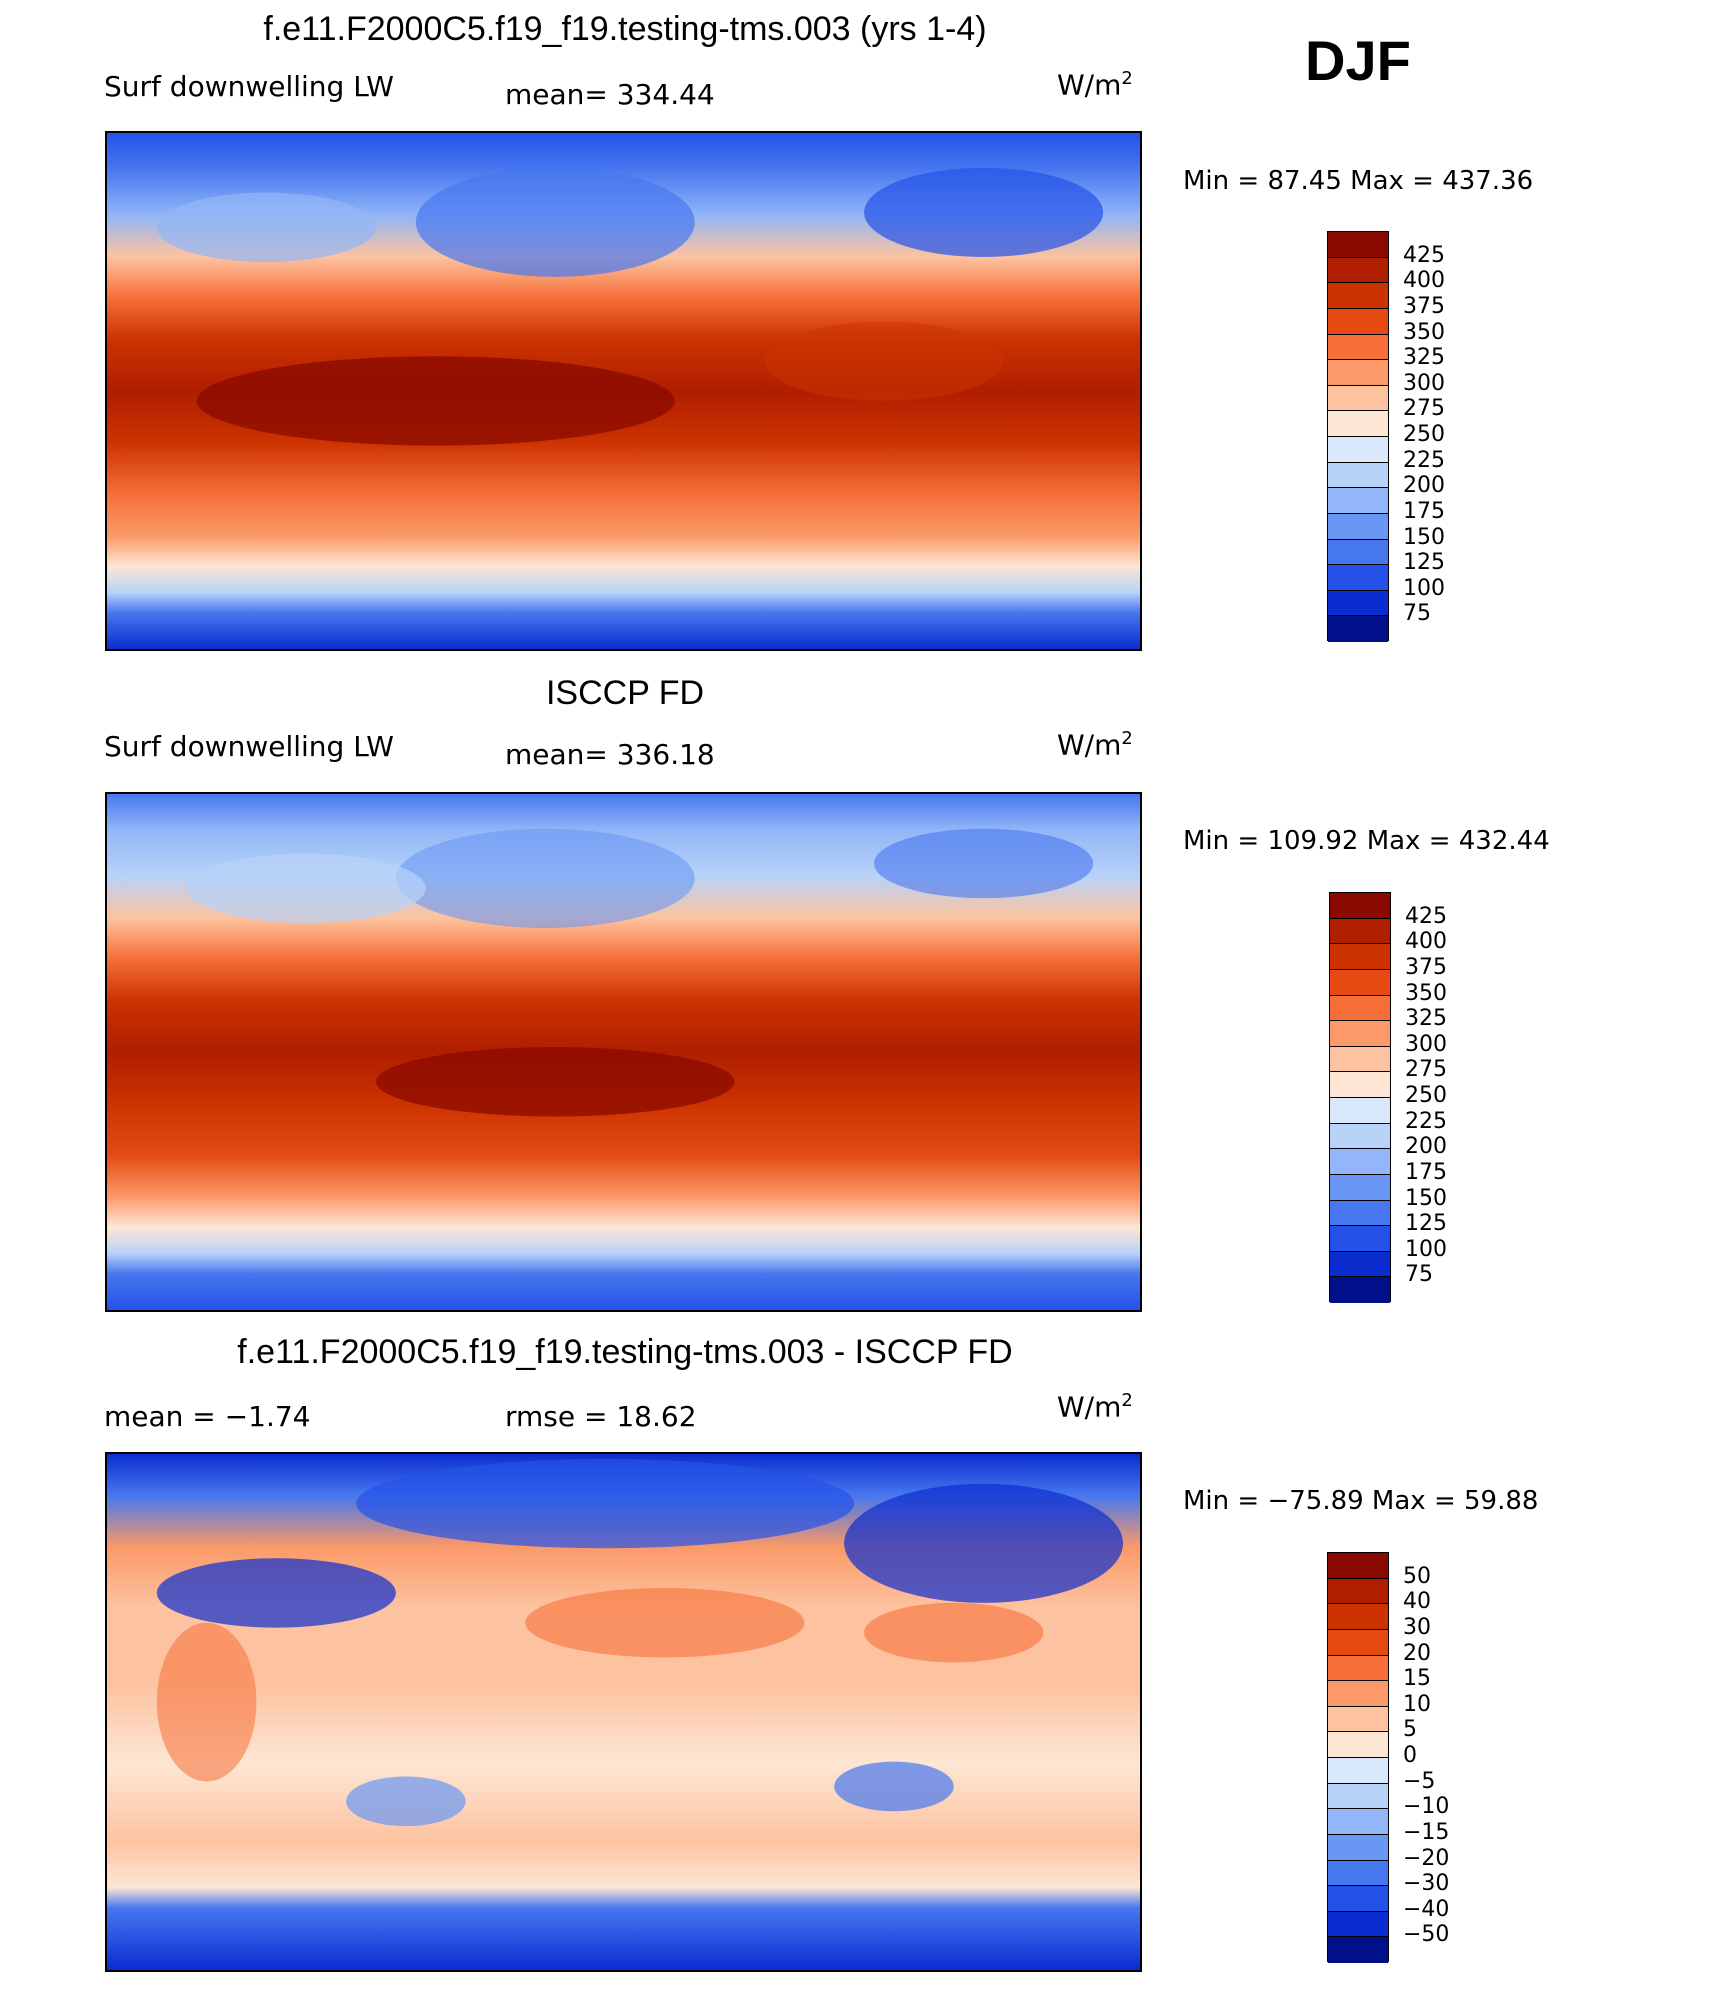  I want to click on panel-obs-colorbar, so click(1360, 1097).